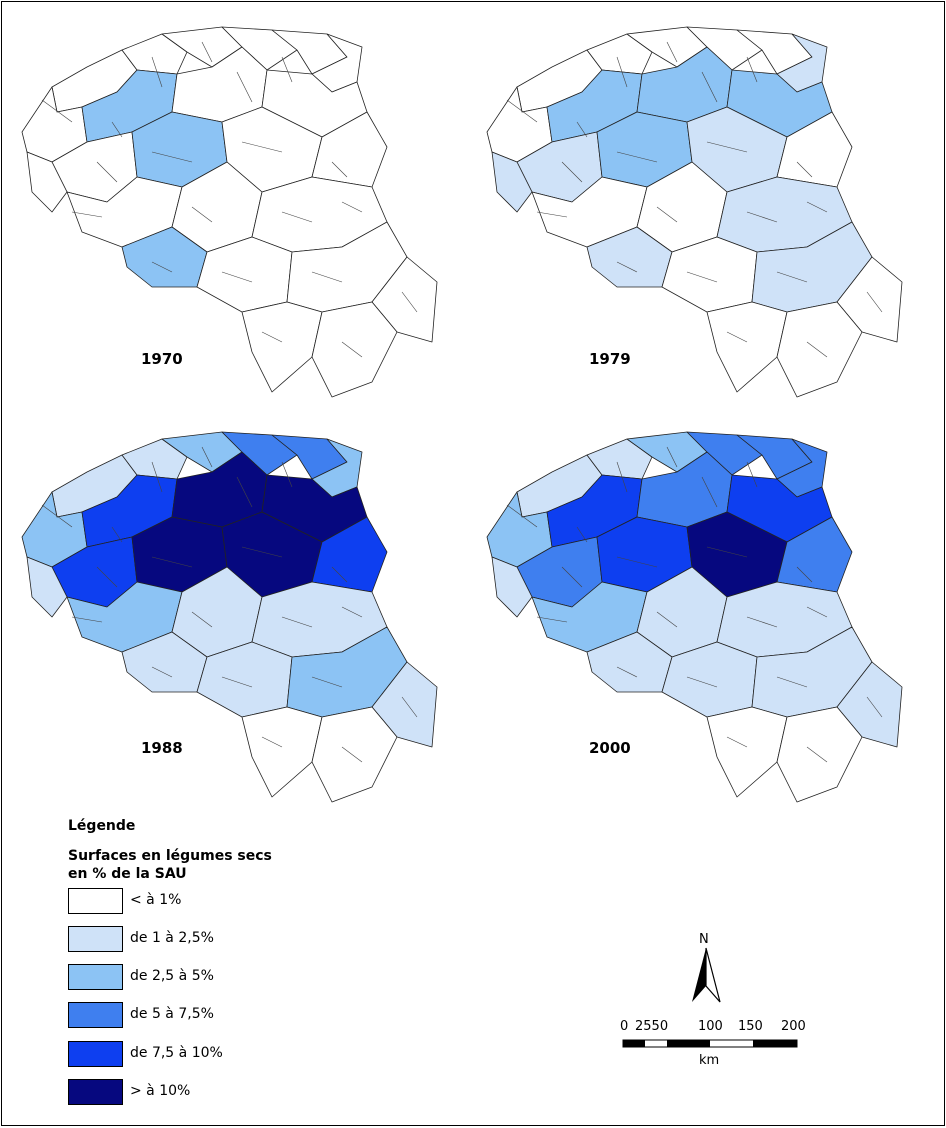 The width and height of the screenshot is (946, 1128). I want to click on scale-tick: 2550, so click(652, 1026).